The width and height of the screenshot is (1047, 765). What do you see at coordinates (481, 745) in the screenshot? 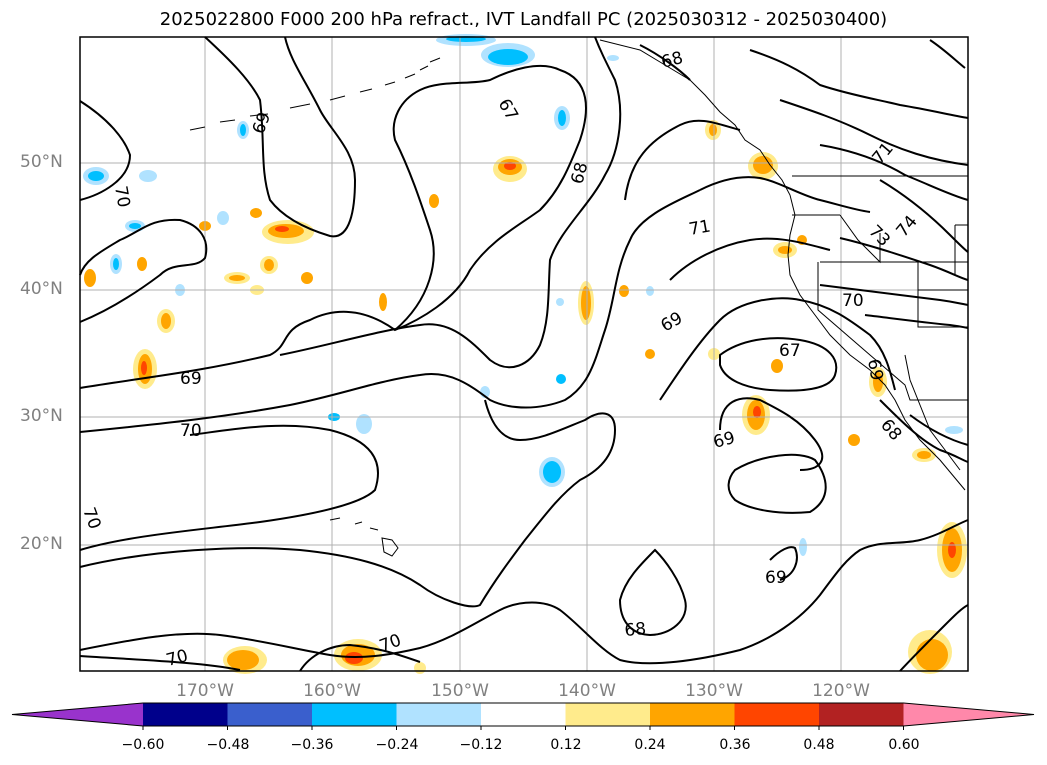
I see `colorbar-tick-label: −0.12` at bounding box center [481, 745].